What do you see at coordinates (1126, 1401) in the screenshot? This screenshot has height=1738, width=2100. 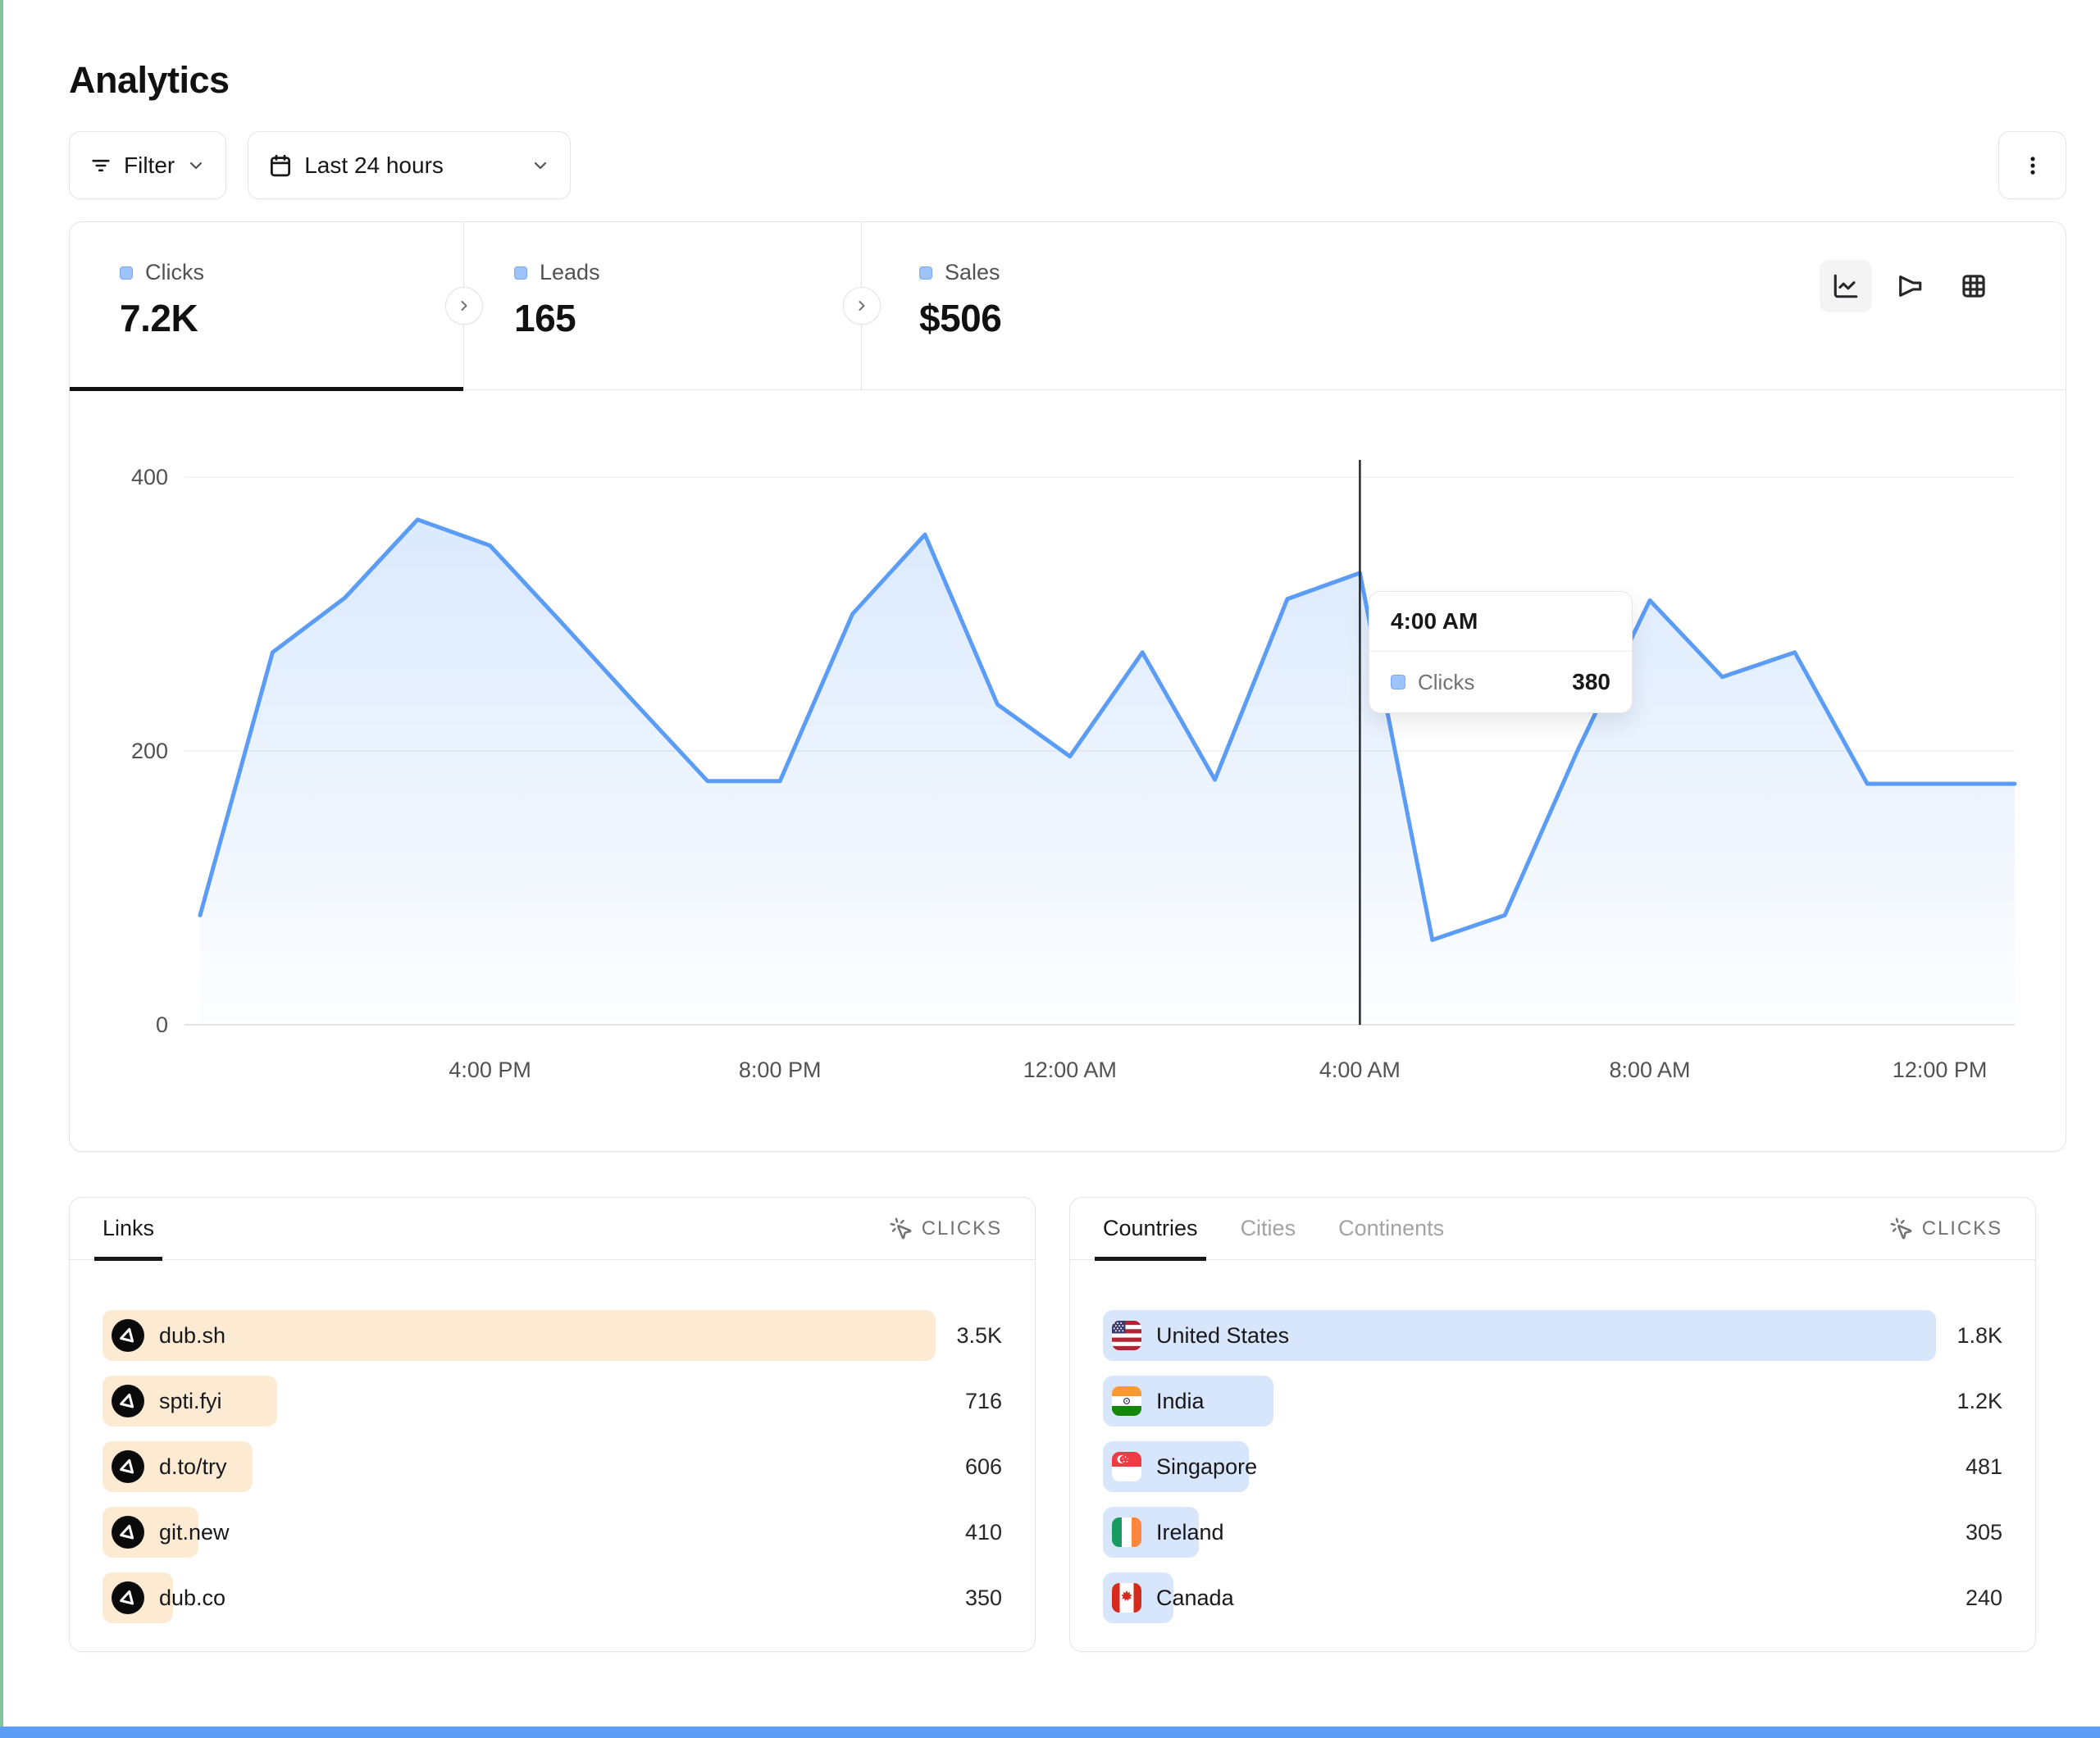 I see `india-flag-icon` at bounding box center [1126, 1401].